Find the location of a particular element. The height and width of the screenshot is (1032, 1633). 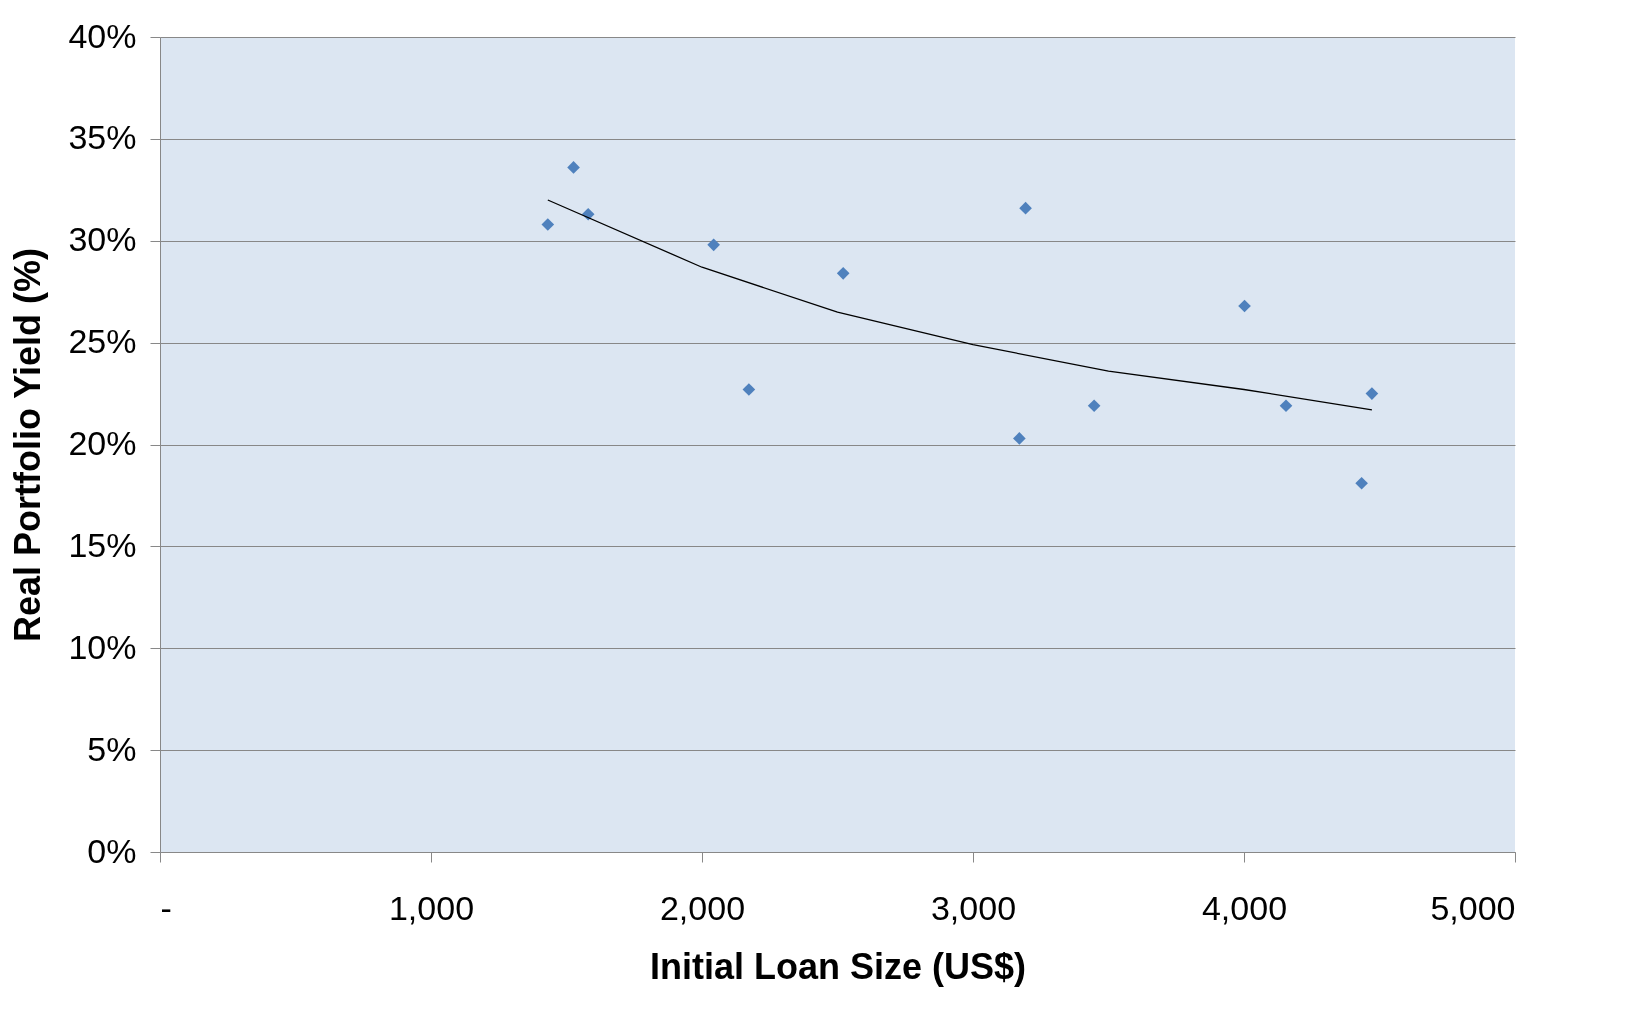

x-tick-label: - is located at coordinates (166, 907).